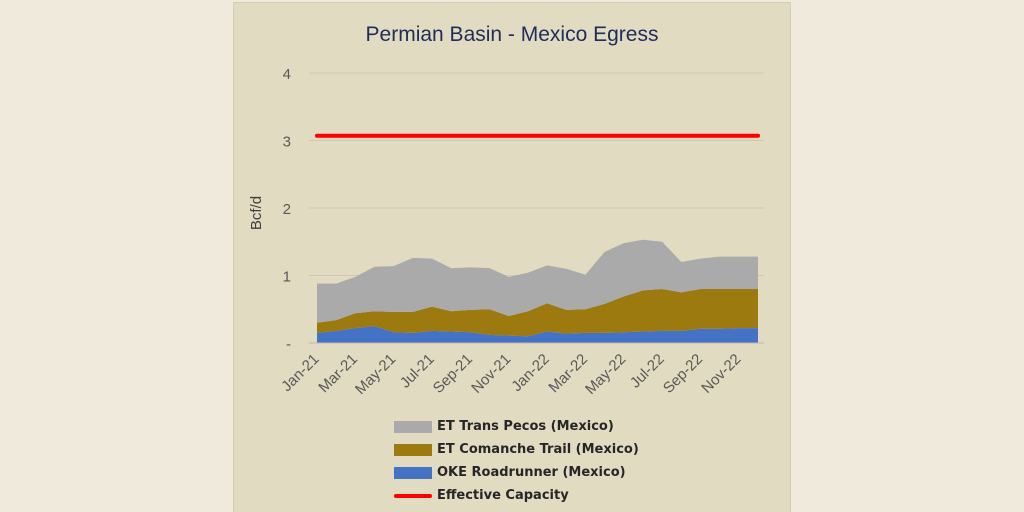  I want to click on legend-item-roadrunner: OKE Roadrunner (Mexico), so click(544, 472).